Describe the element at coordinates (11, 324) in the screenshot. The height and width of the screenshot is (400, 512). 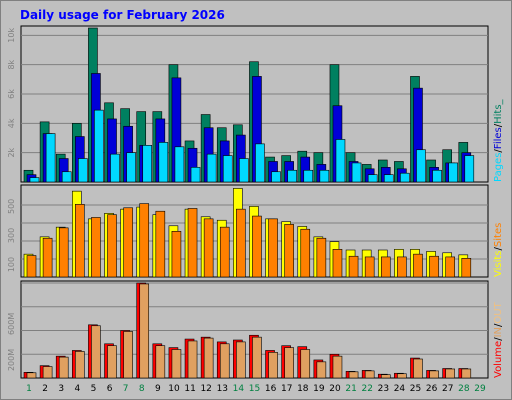
I see `y-tick-label: 600M` at that location.